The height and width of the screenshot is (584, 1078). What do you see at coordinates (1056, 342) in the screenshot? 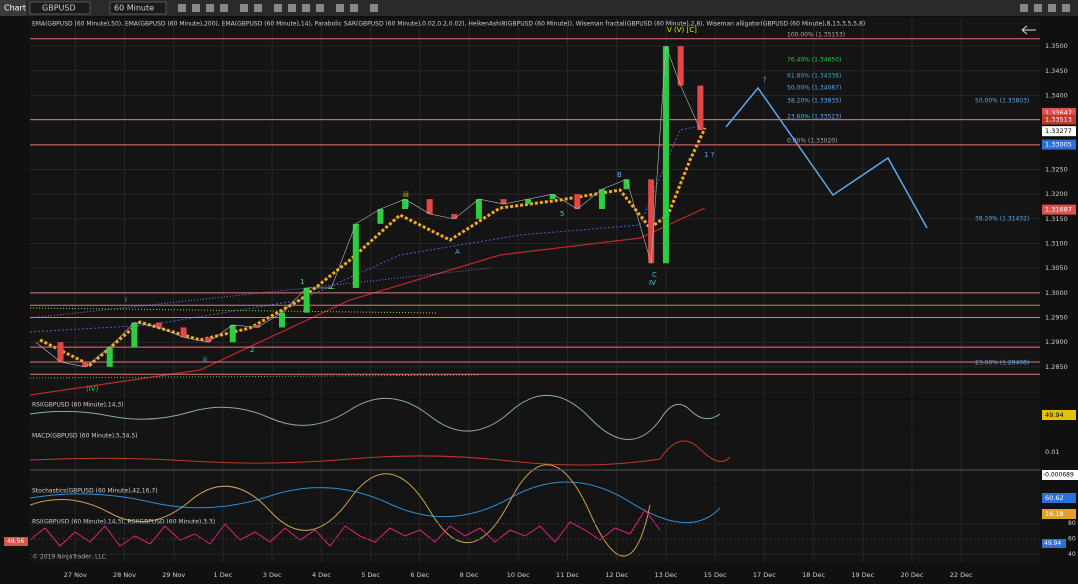
I see `y-tick-label: 1.2900` at bounding box center [1056, 342].